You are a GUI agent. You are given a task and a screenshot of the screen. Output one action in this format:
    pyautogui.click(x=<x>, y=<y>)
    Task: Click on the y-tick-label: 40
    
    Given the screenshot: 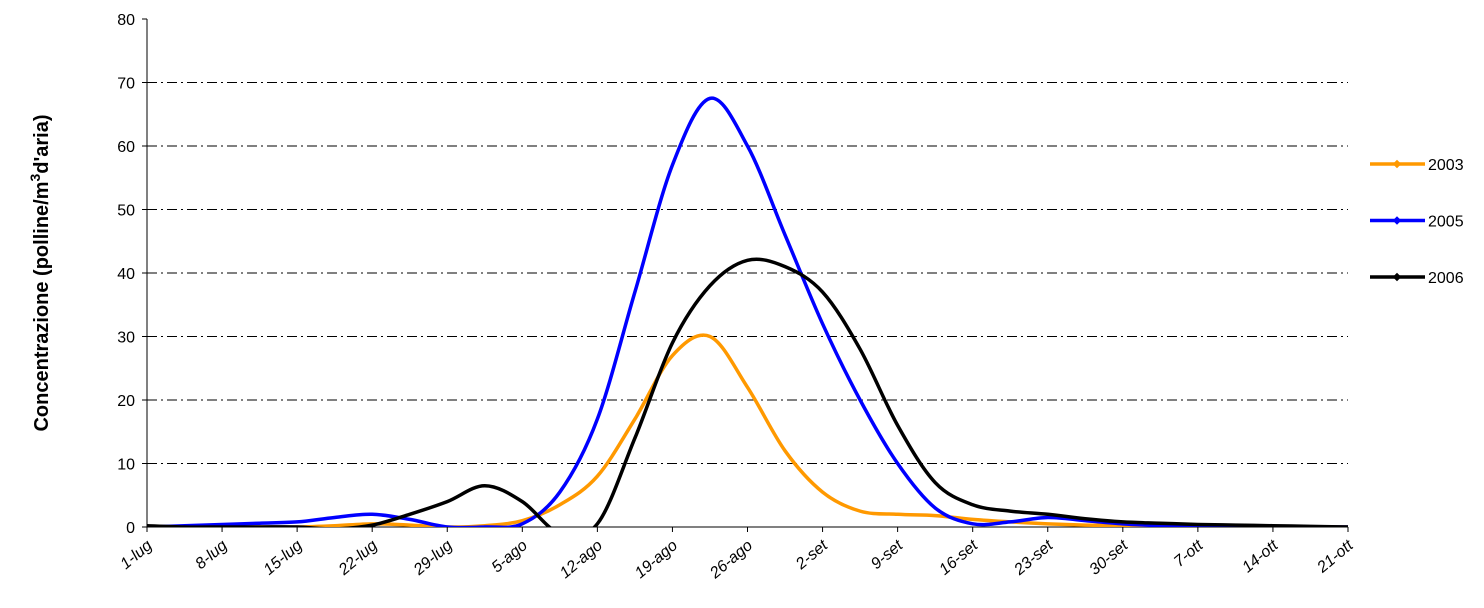 What is the action you would take?
    pyautogui.click(x=126, y=274)
    